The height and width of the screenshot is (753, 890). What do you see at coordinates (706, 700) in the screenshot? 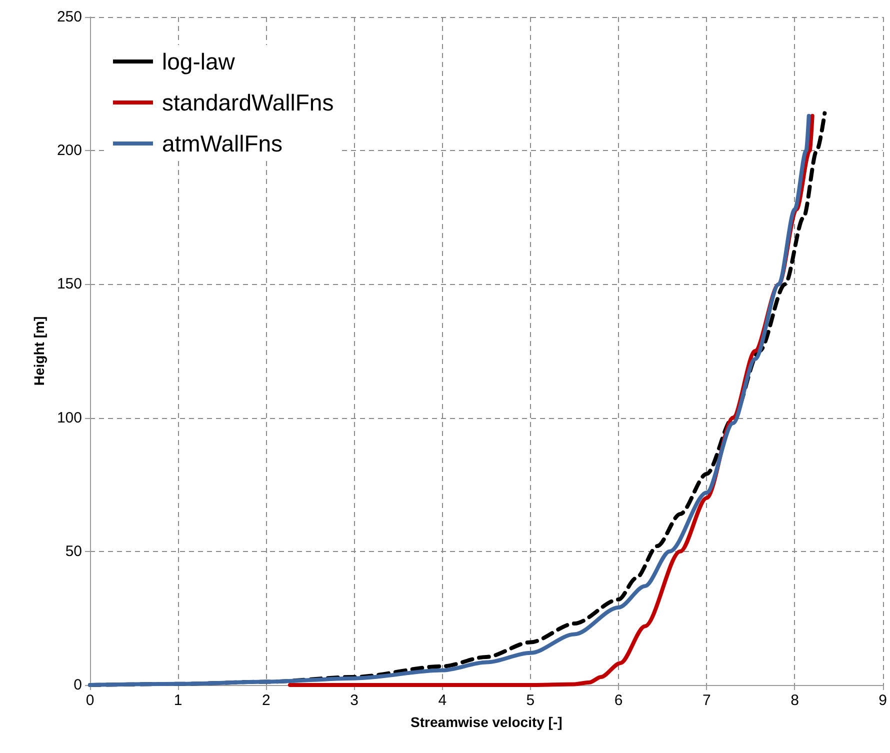
I see `x-tick-label: 7` at bounding box center [706, 700].